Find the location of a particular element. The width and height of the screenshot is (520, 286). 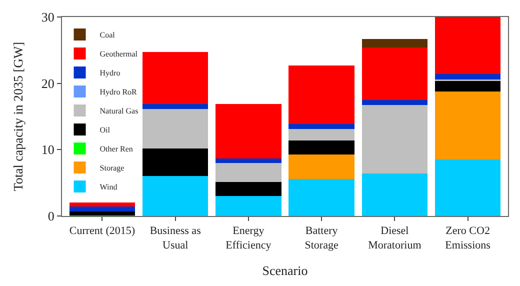

legend-label: Storage is located at coordinates (112, 168).